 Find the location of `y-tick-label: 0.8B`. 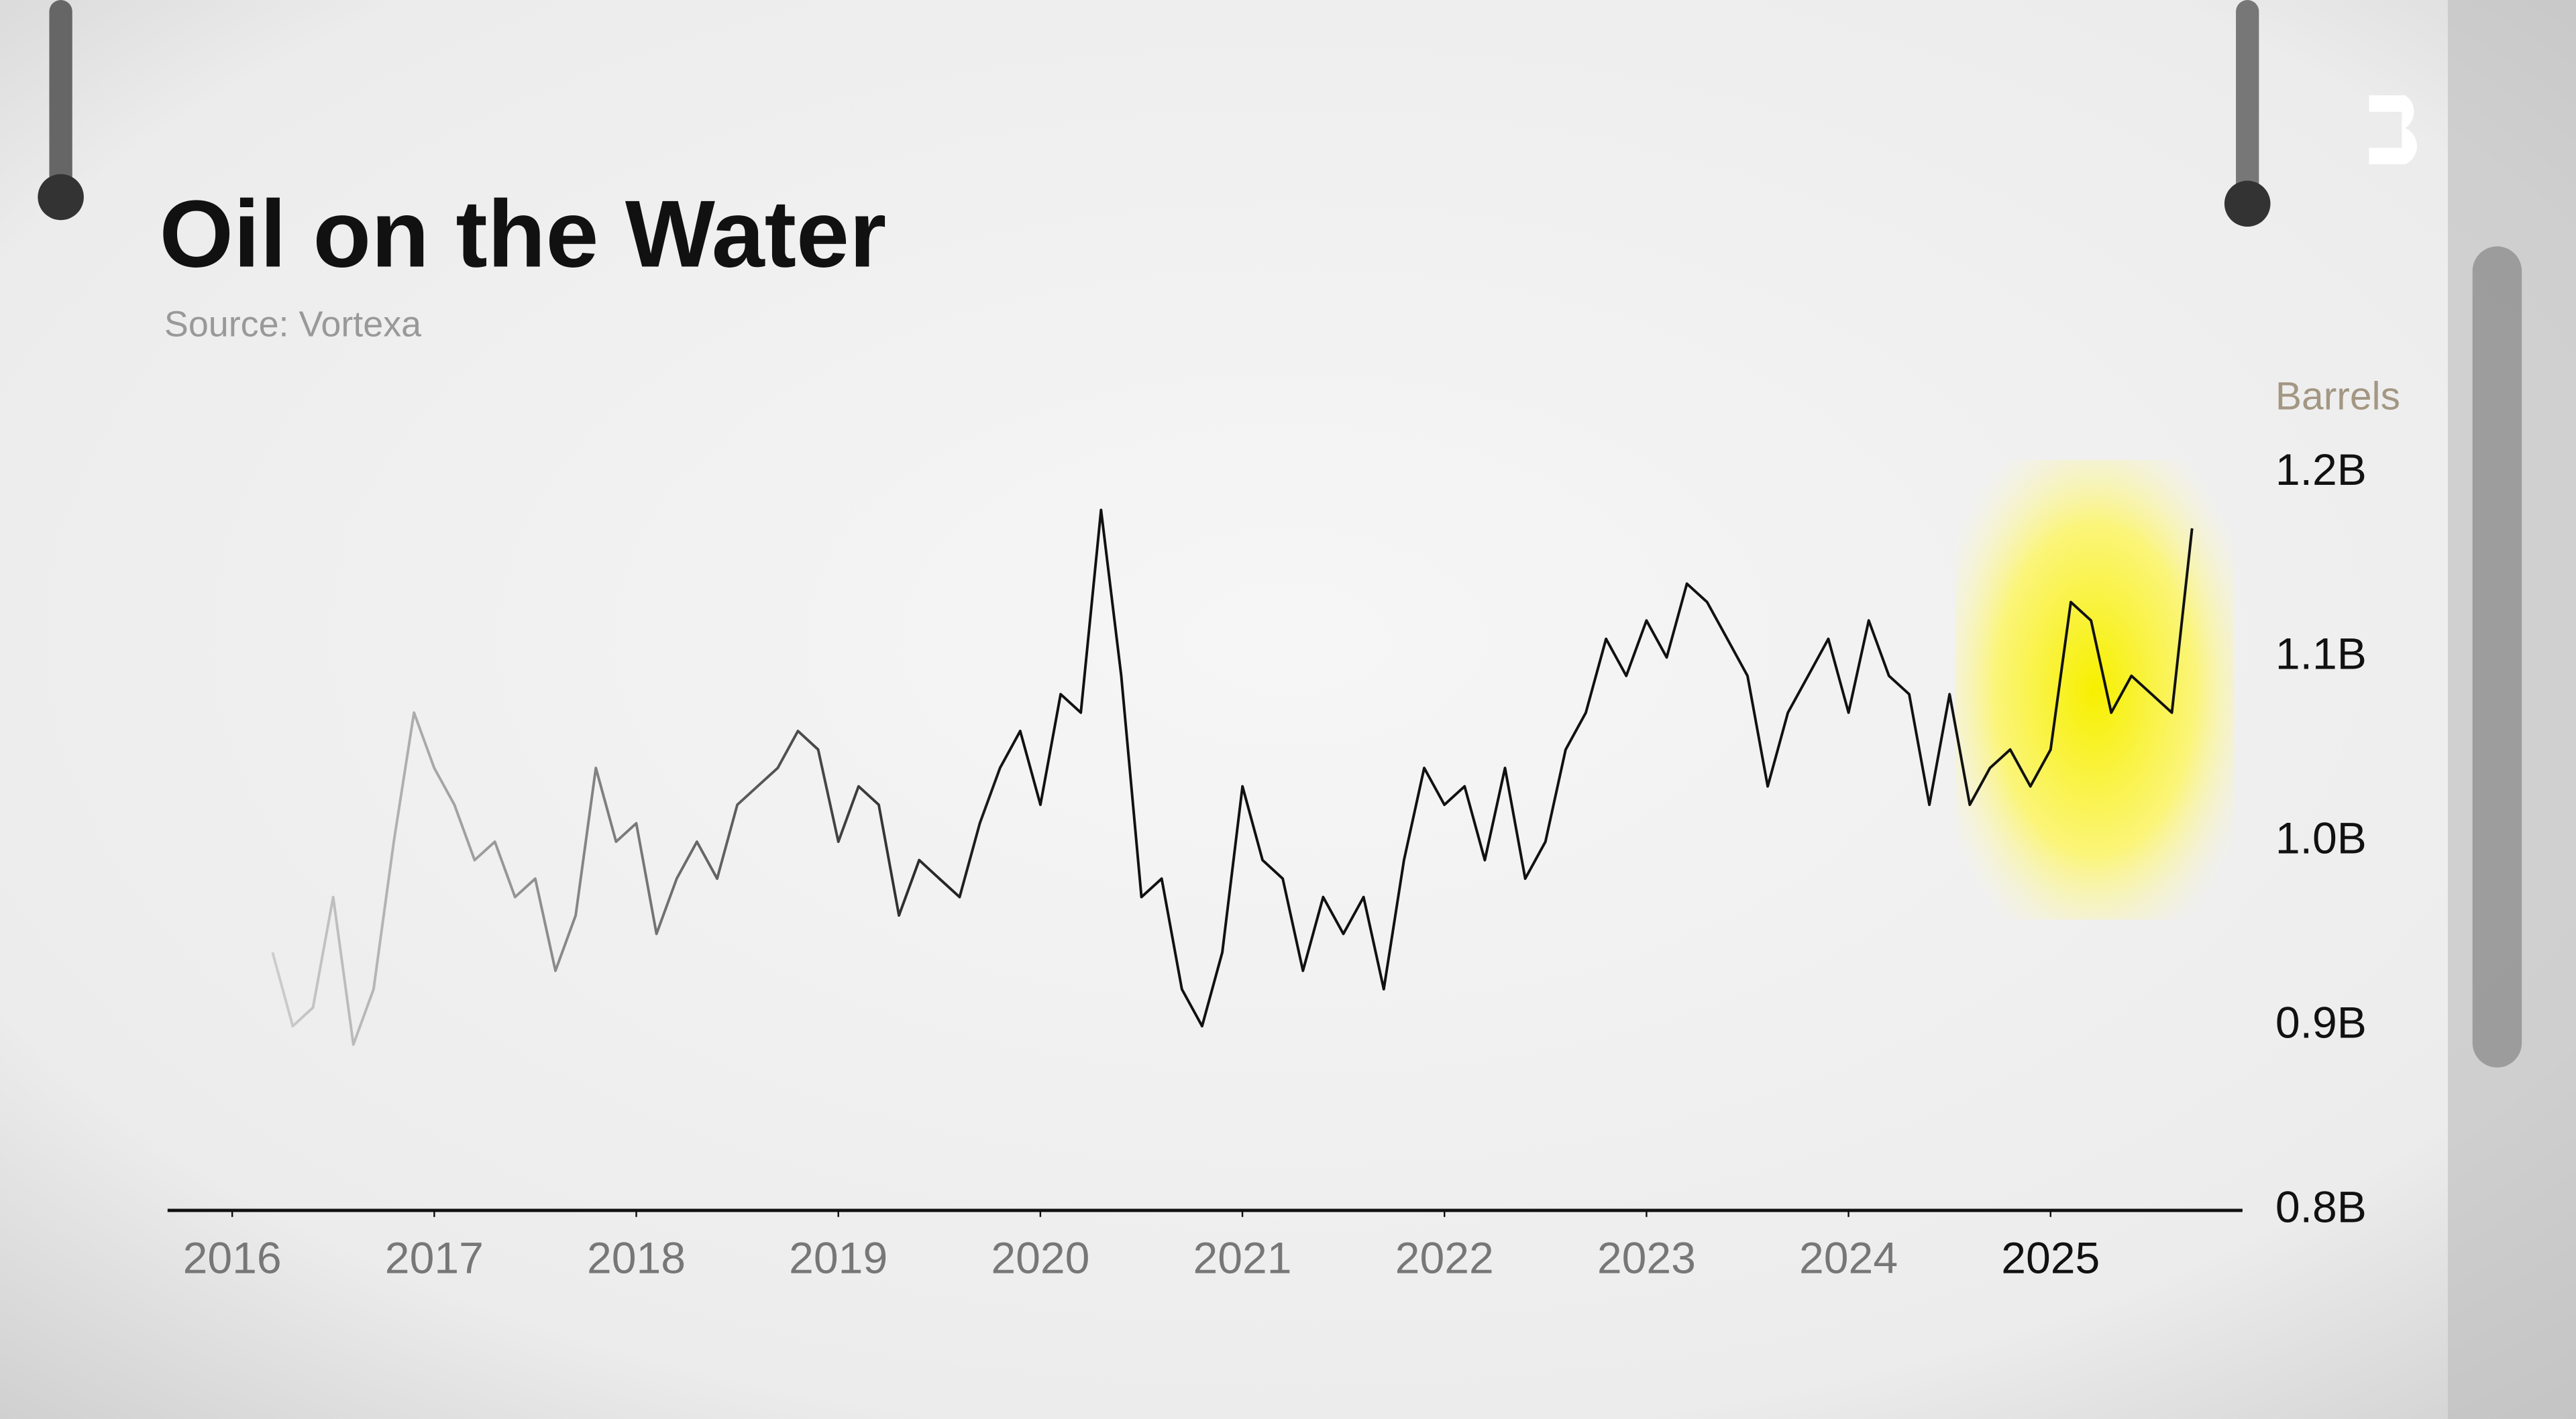

y-tick-label: 0.8B is located at coordinates (2321, 1207).